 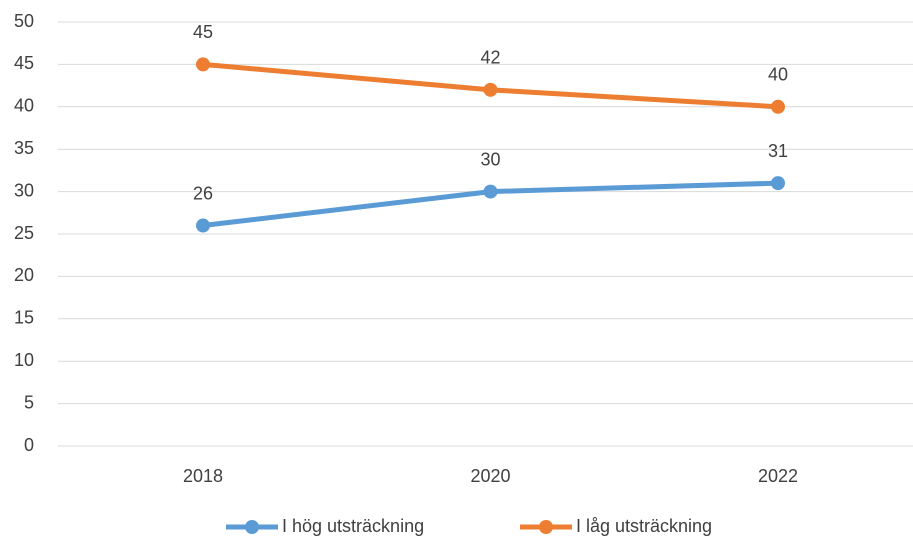 What do you see at coordinates (778, 476) in the screenshot?
I see `x-tick-label: 2022` at bounding box center [778, 476].